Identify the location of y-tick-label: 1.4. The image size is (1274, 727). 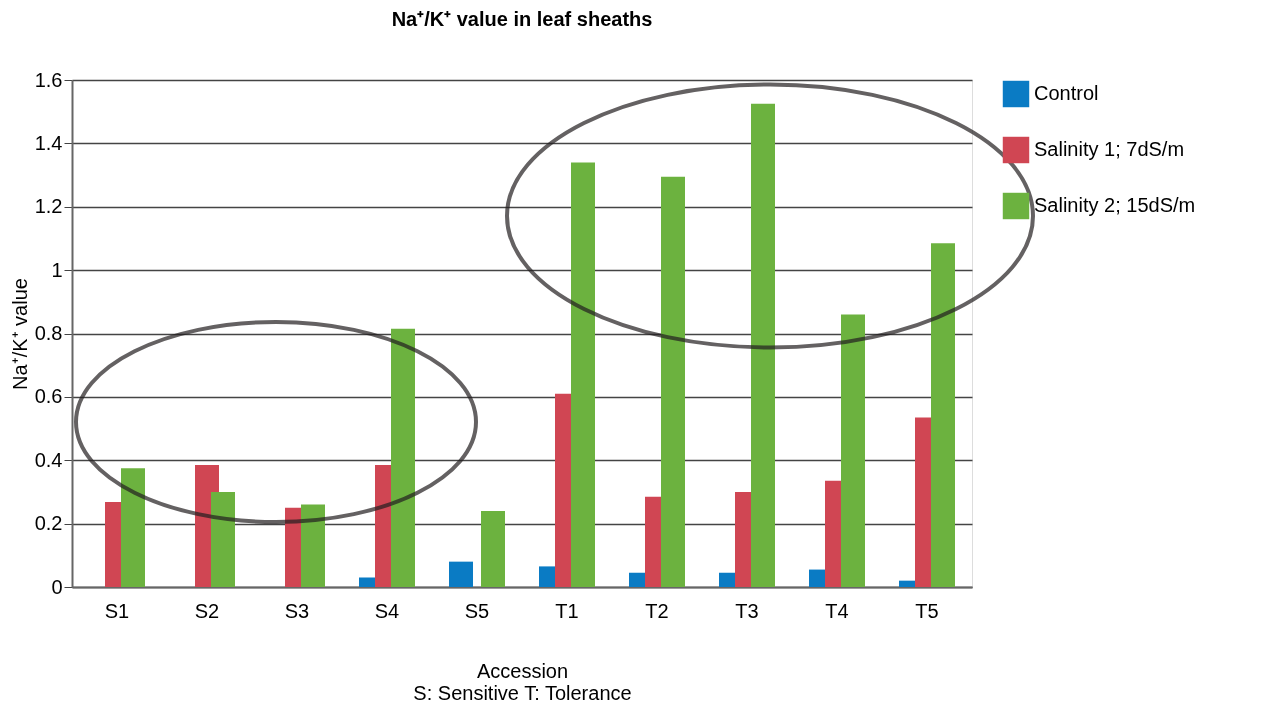
(48, 142).